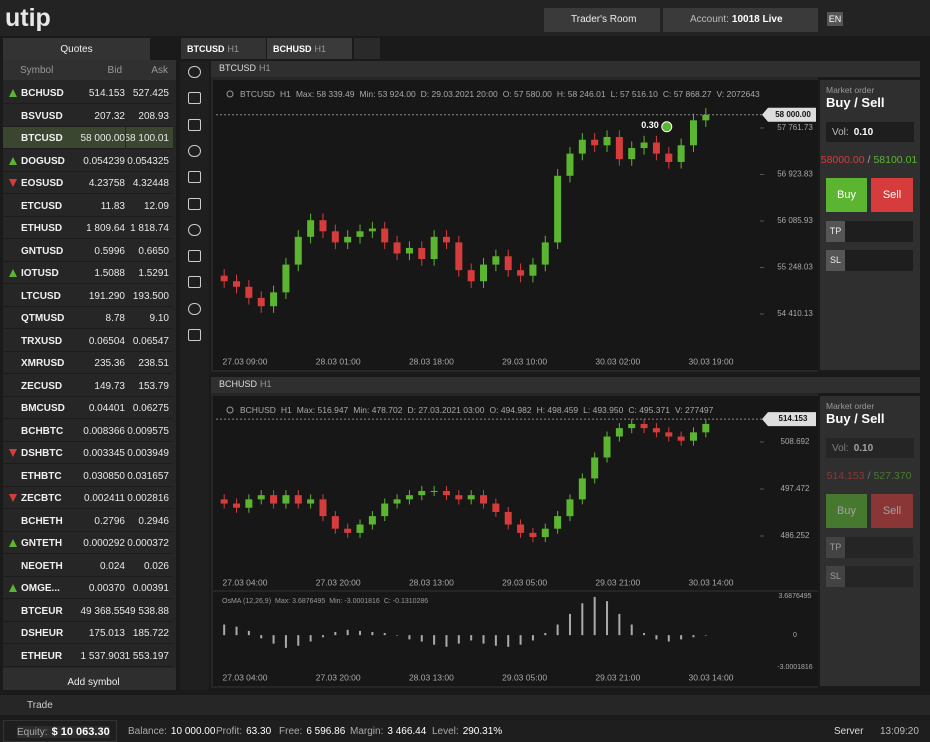 Image resolution: width=930 pixels, height=742 pixels. I want to click on quote-row: BCHUSD 514.153 527.425, so click(88, 93).